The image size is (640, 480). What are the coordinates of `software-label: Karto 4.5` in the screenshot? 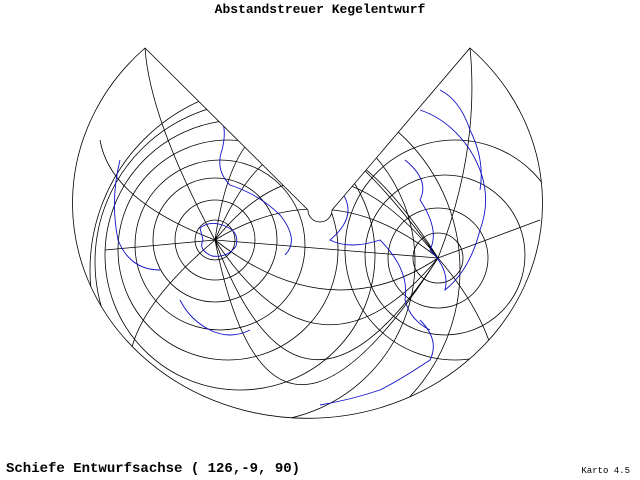 It's located at (605, 471).